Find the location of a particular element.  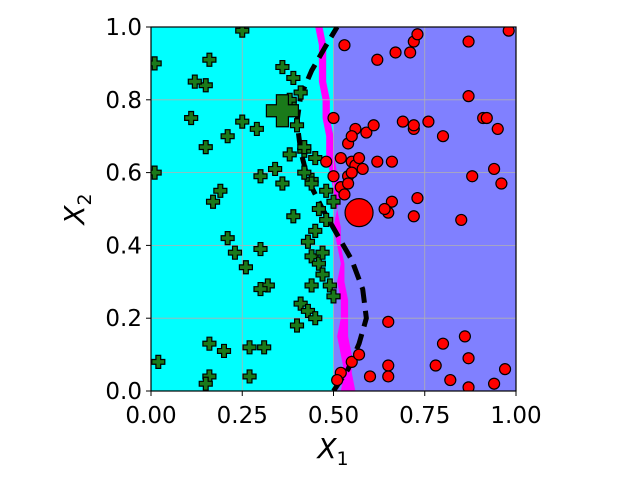

x-tick-label: 1.00 is located at coordinates (515, 416).